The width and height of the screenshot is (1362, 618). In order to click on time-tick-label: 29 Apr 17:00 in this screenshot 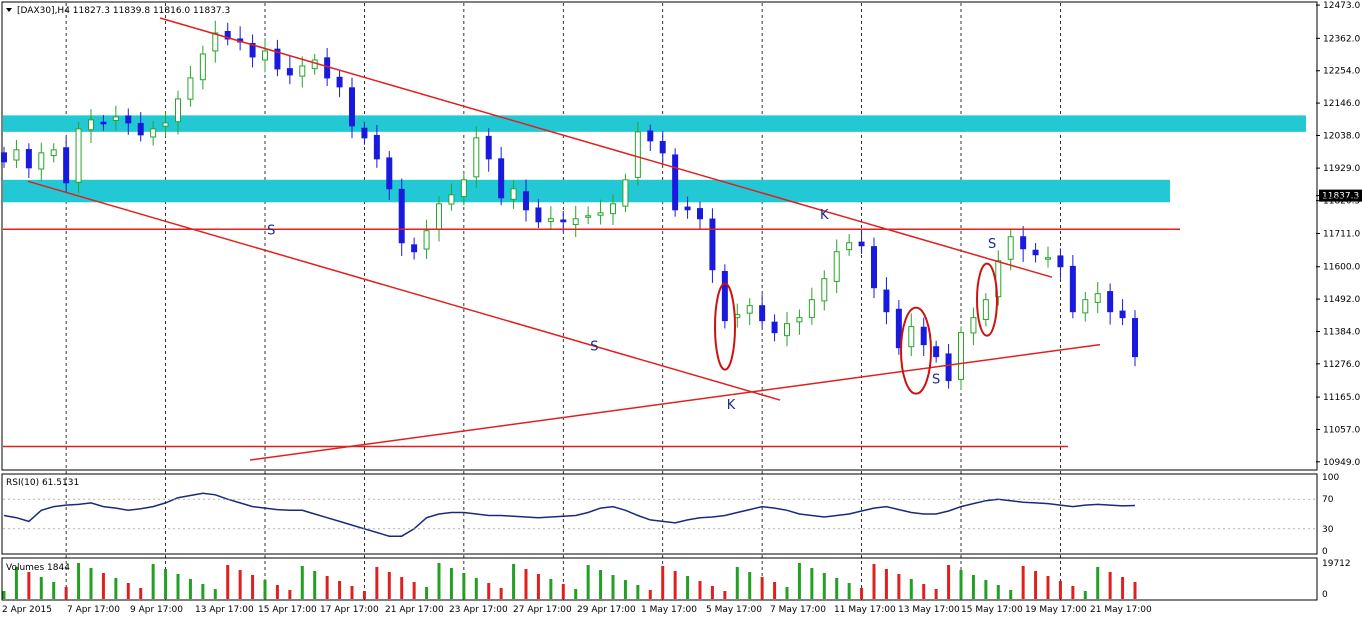, I will do `click(606, 610)`.